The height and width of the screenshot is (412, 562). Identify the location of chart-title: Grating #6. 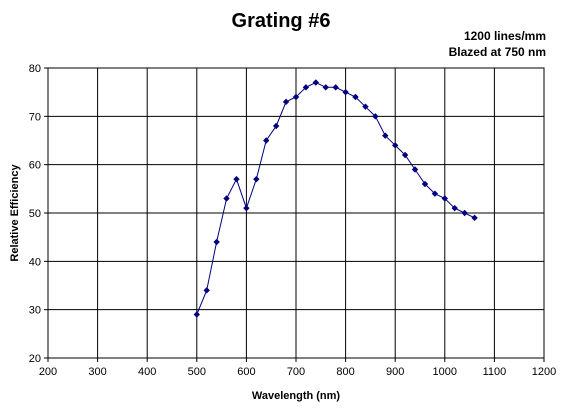
(281, 21).